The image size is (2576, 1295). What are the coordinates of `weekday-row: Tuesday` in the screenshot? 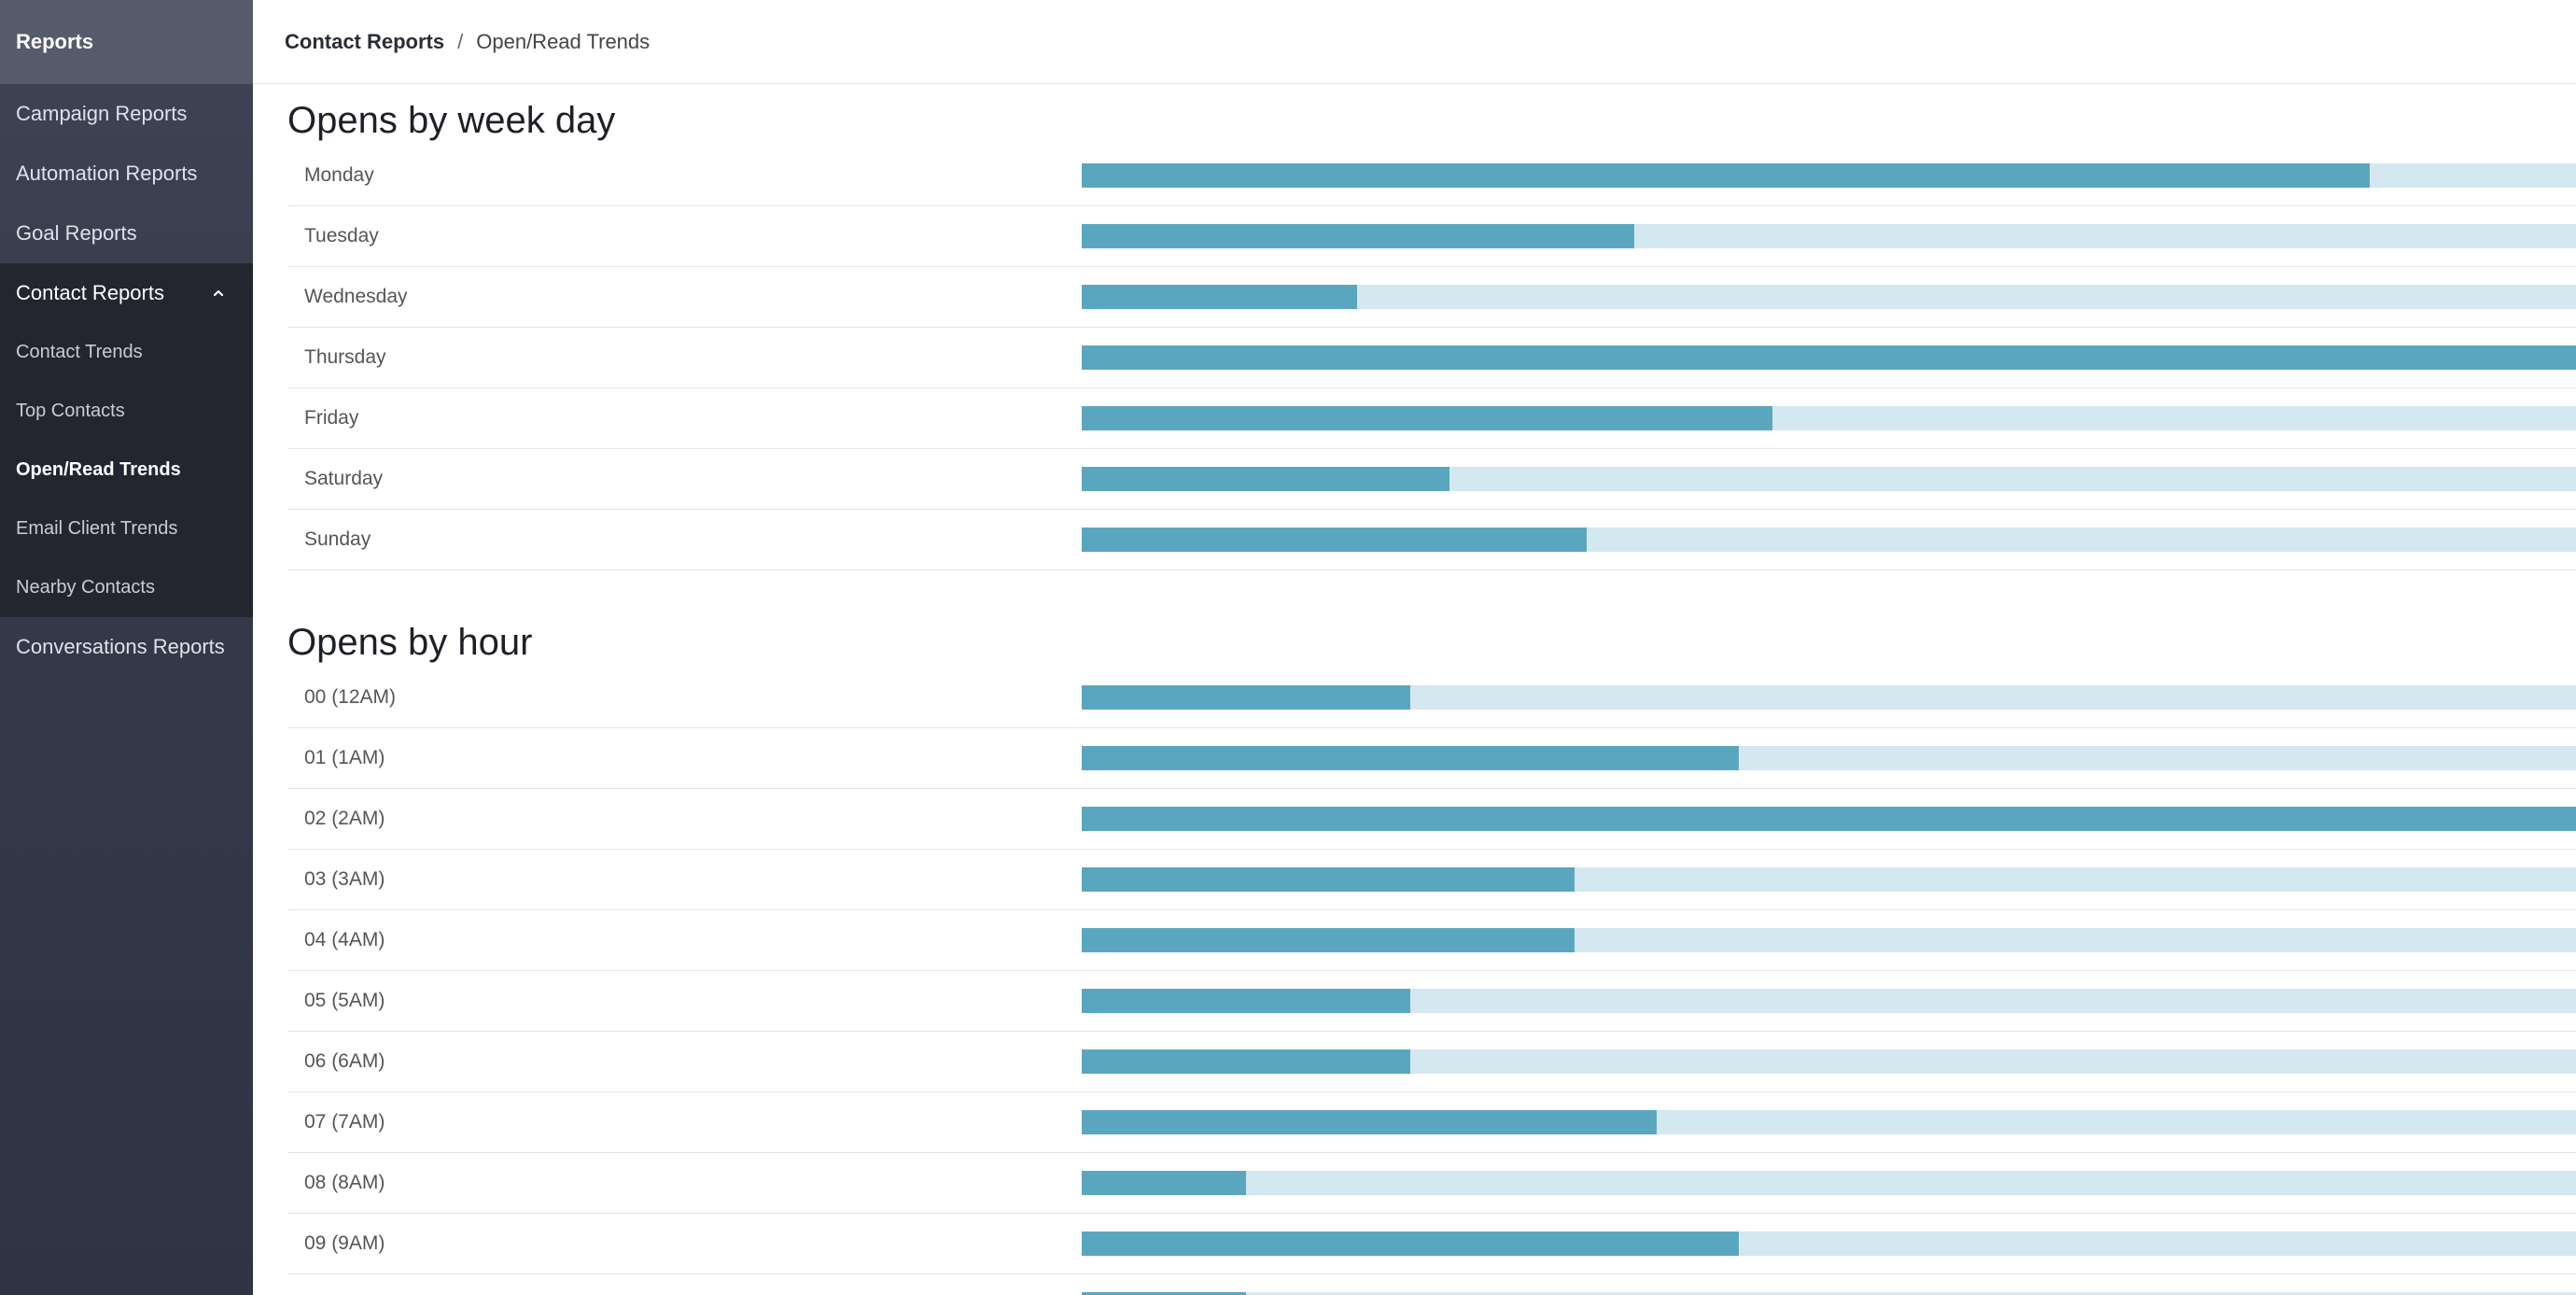 It's located at (1431, 237).